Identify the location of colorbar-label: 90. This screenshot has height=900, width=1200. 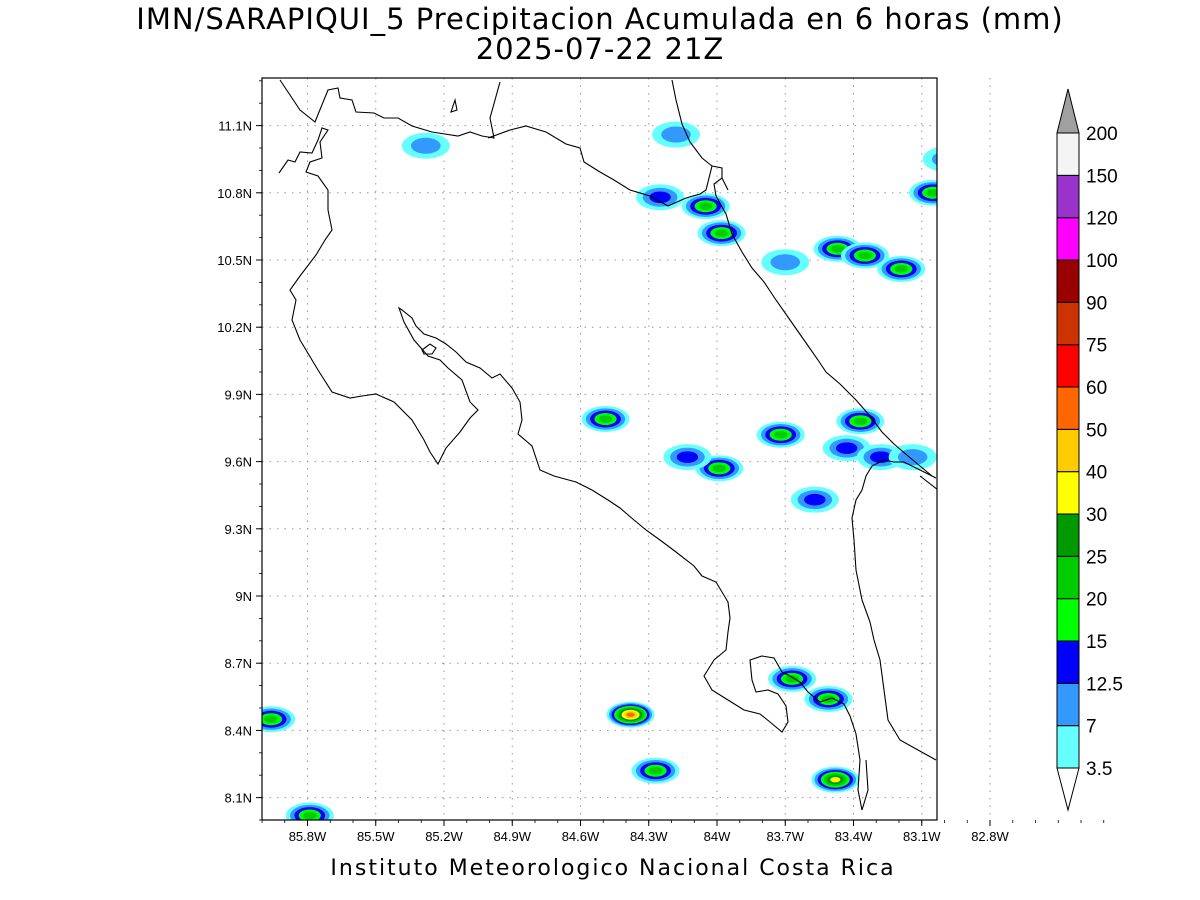
(1096, 303).